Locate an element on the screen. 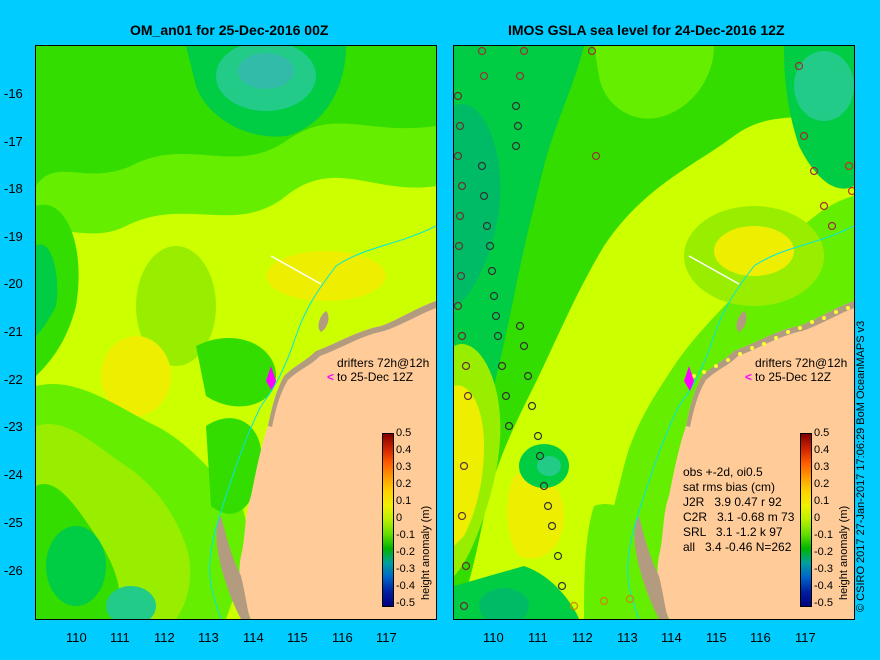 This screenshot has height=660, width=880. right-x-tick-label: 114 is located at coordinates (671, 637).